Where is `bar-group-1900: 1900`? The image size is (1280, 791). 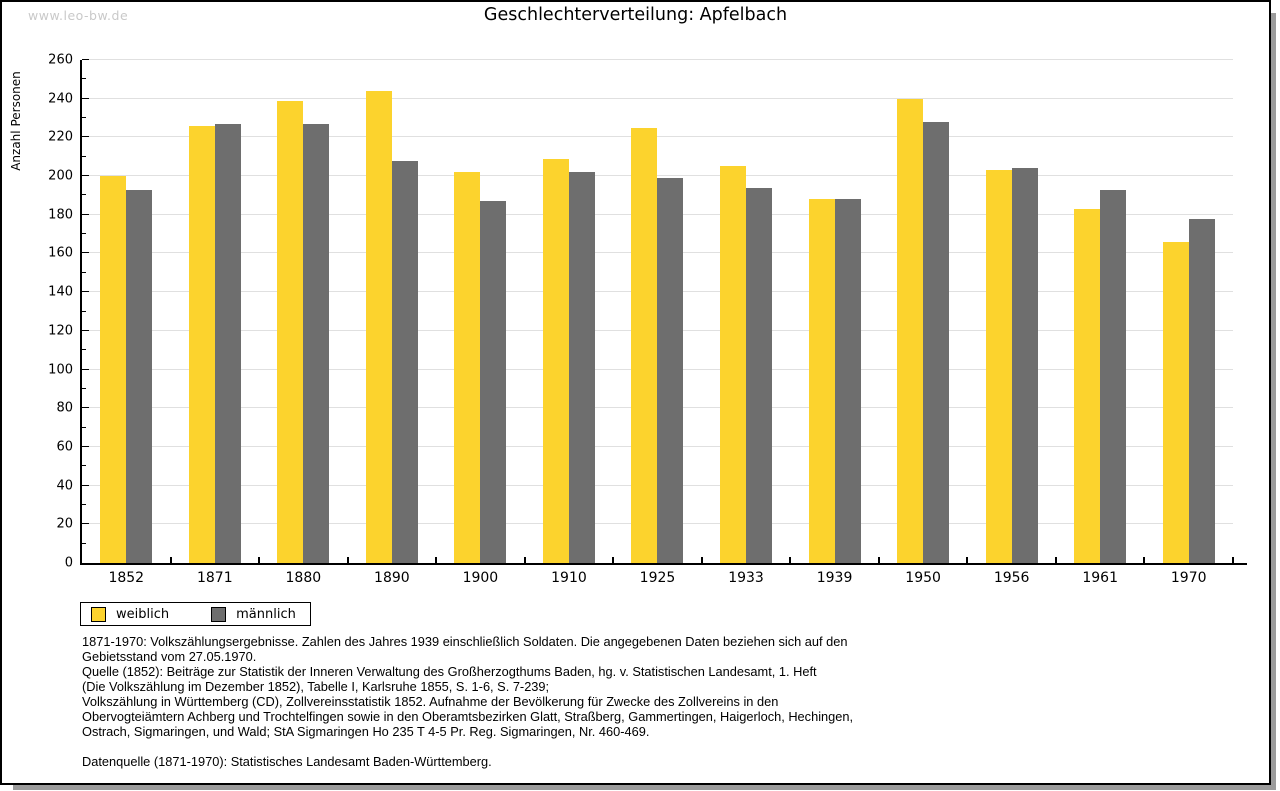 bar-group-1900: 1900 is located at coordinates (480, 323).